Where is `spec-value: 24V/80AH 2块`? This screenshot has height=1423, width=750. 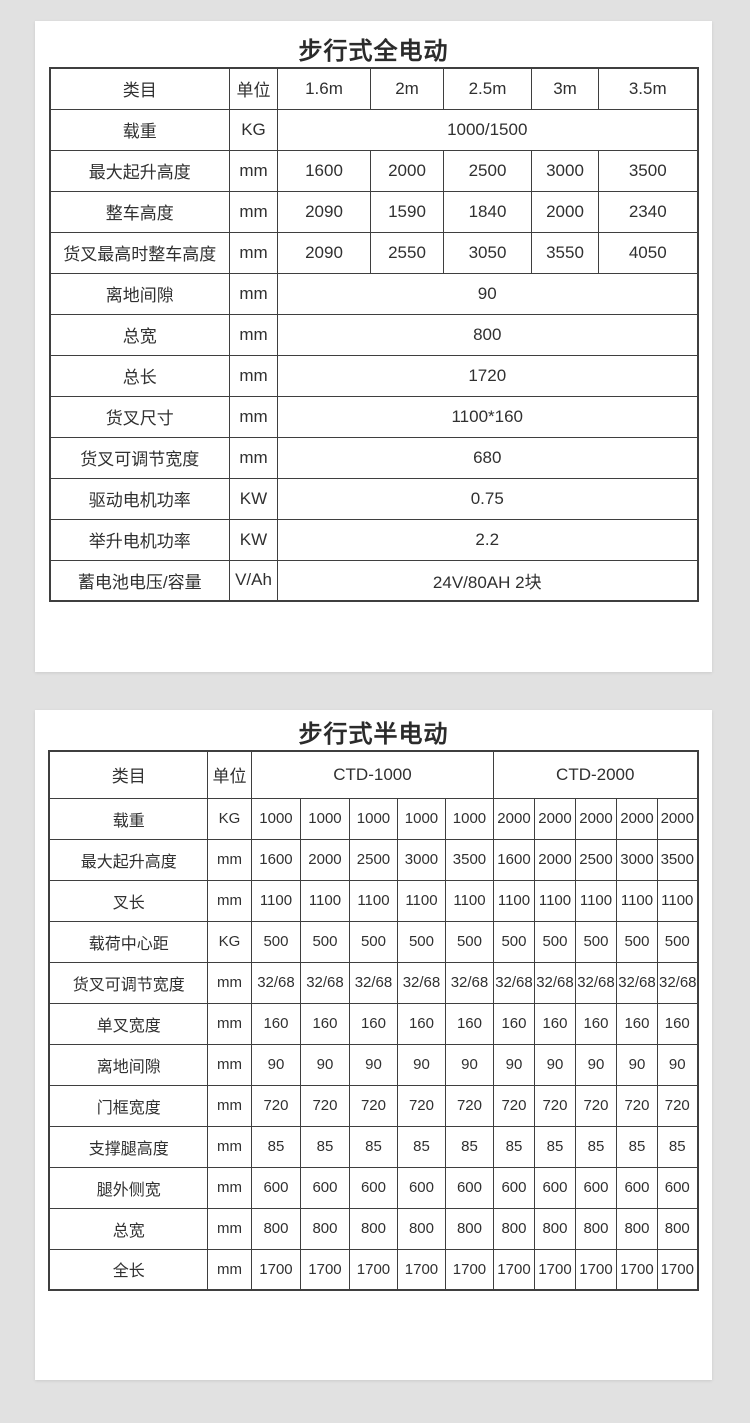
spec-value: 24V/80AH 2块 is located at coordinates (487, 580).